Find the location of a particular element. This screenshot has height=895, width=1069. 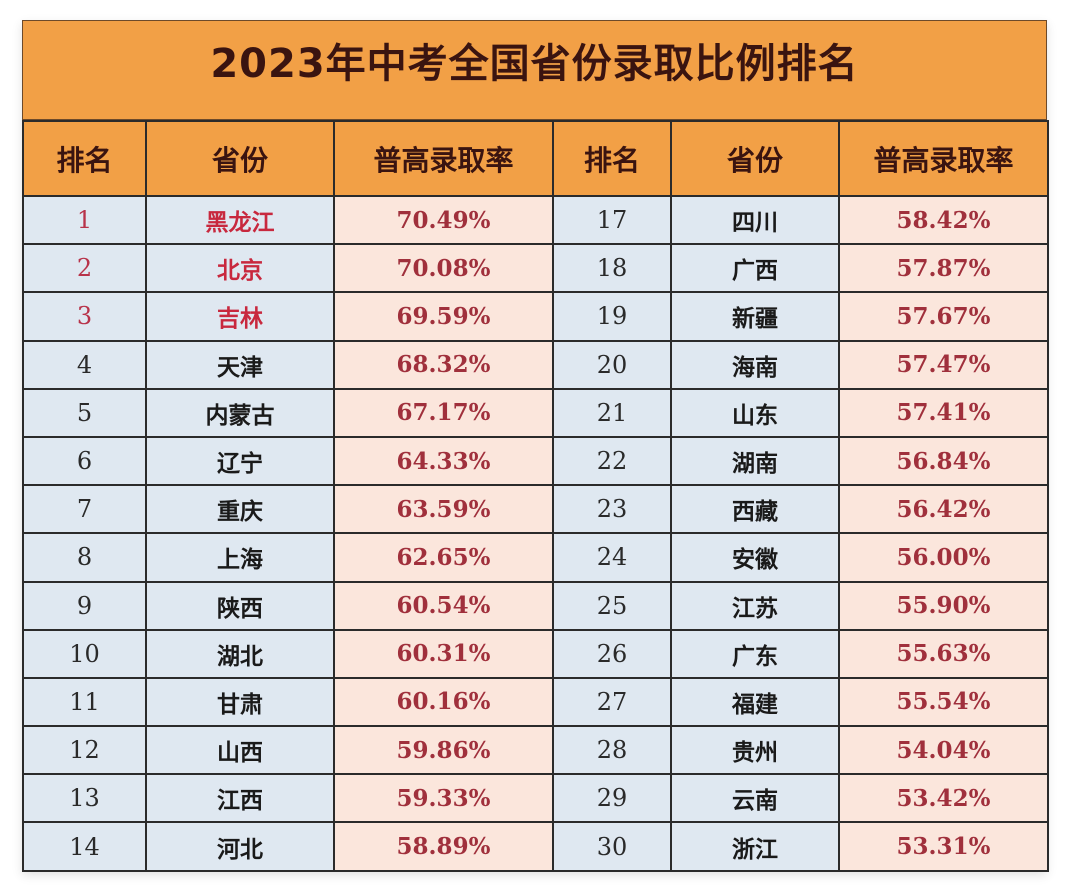

header-rank-right: 排名 is located at coordinates (612, 158).